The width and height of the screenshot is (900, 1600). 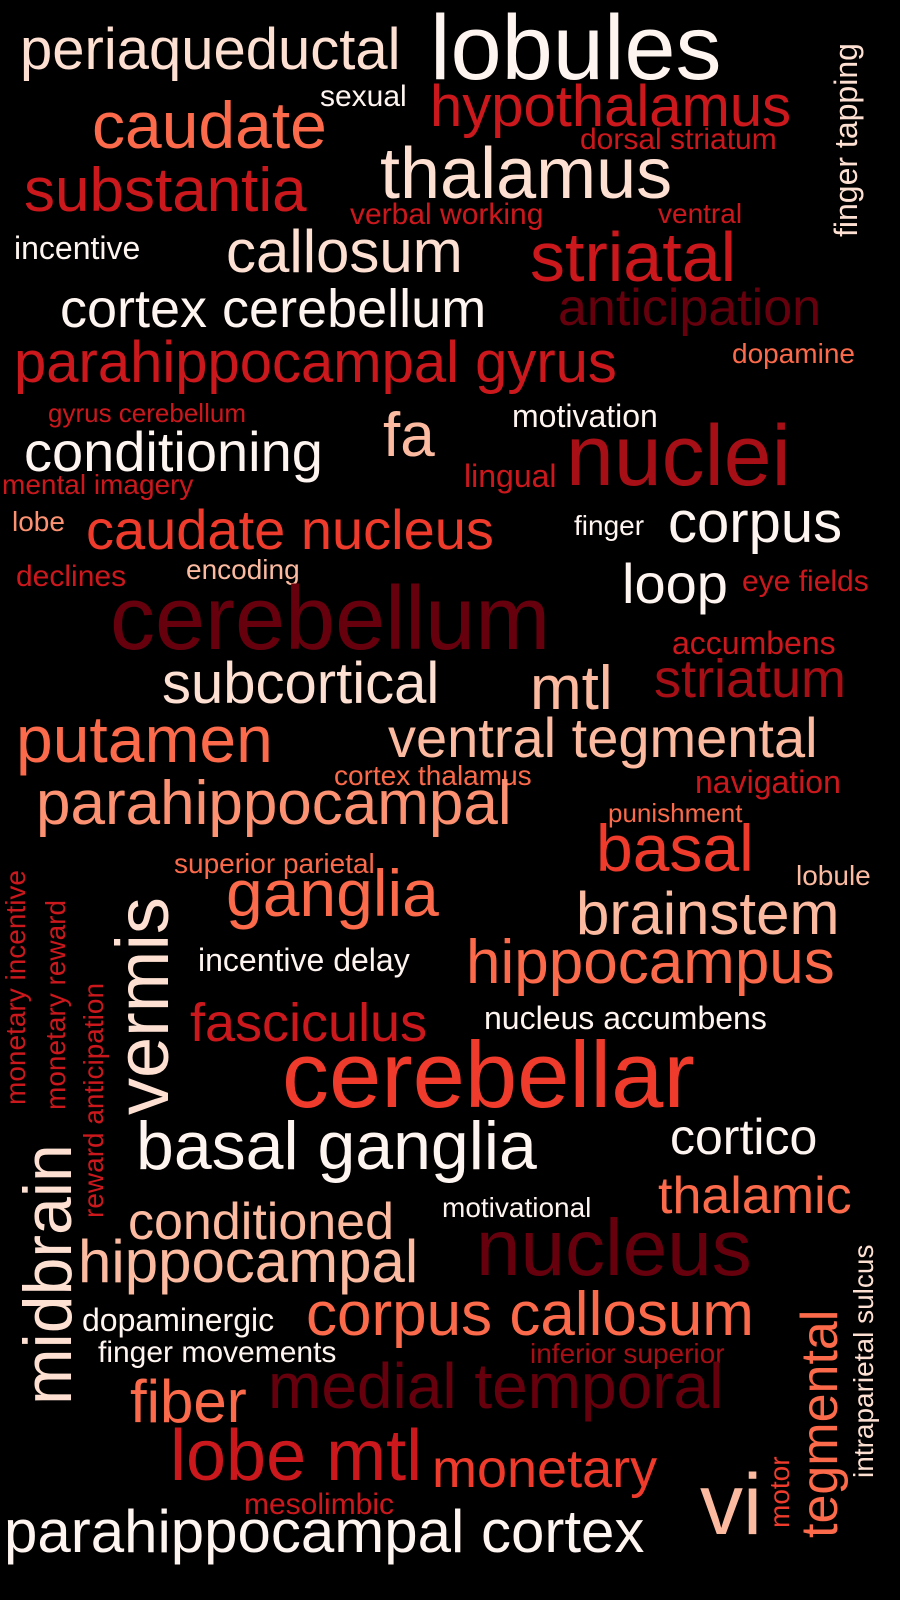 I want to click on word-fiber: fiber, so click(x=188, y=1401).